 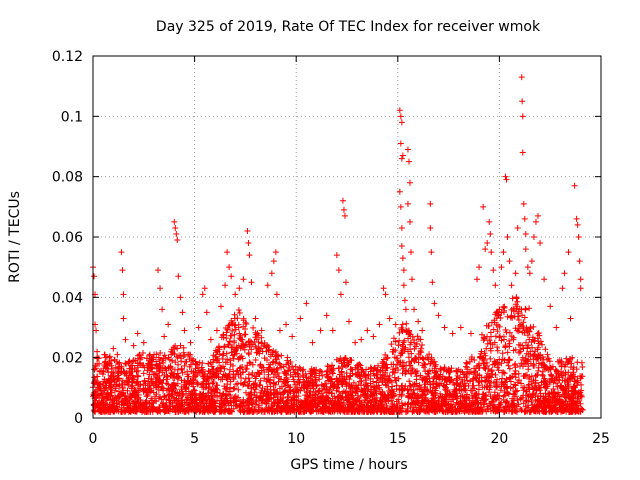 I want to click on y-tick-label: 0.02, so click(x=67, y=359).